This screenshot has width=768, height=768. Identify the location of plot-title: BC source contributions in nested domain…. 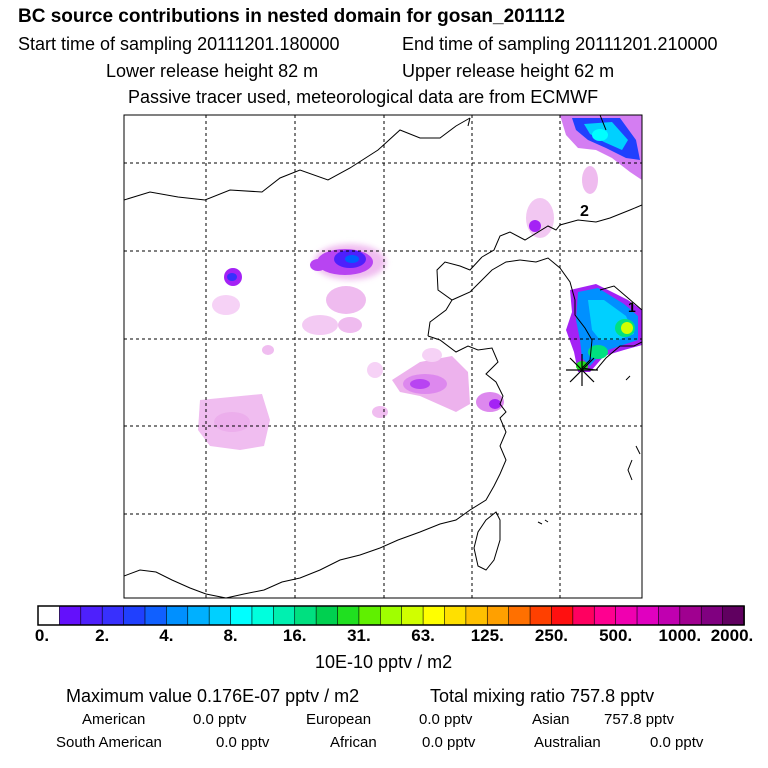
(291, 16).